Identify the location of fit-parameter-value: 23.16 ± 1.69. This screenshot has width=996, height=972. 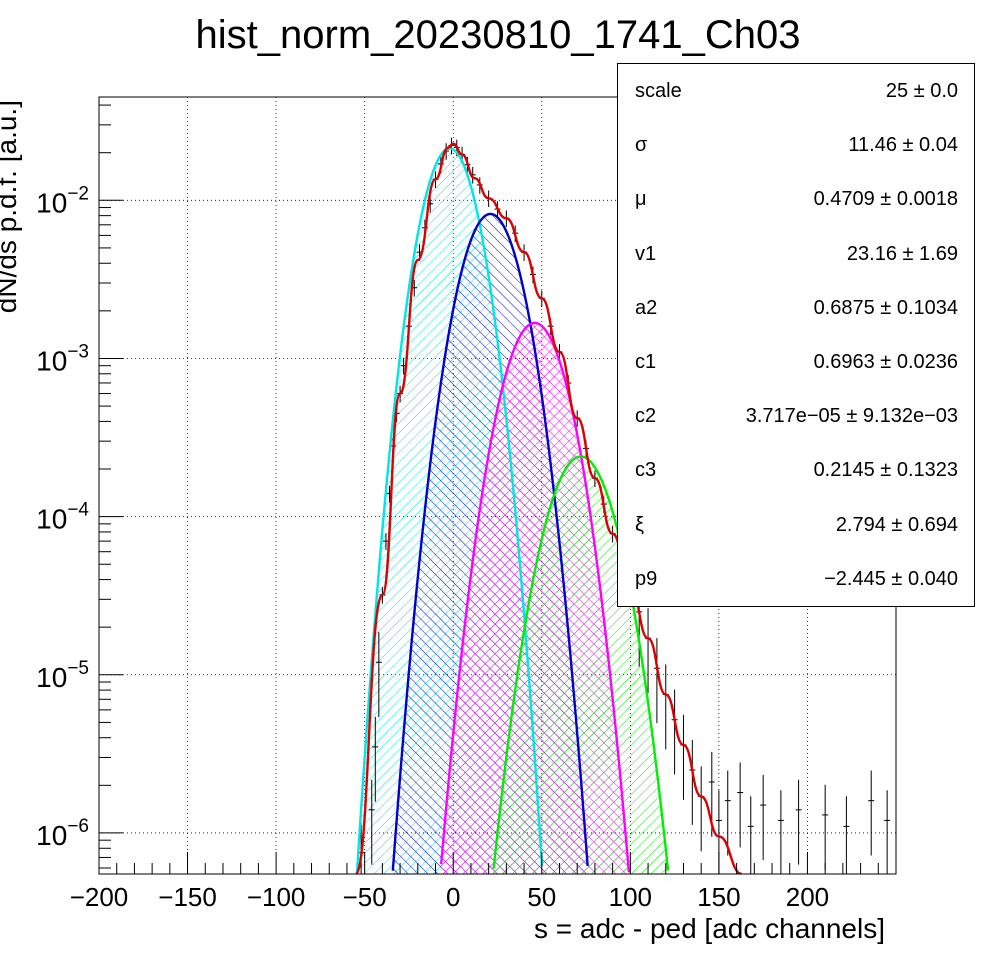
(902, 253).